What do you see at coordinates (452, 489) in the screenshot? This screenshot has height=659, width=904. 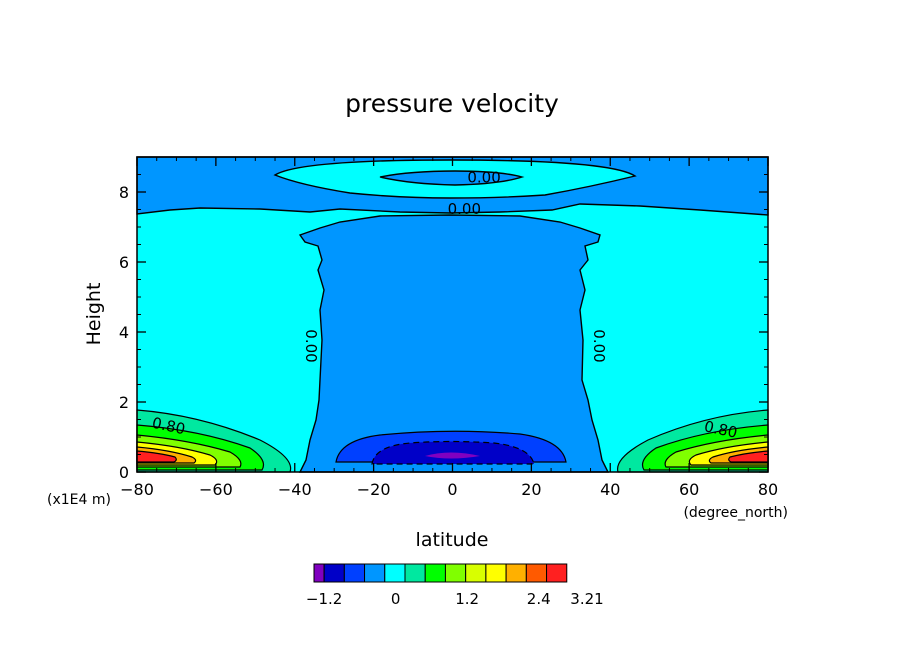 I see `x-tick-label: 0` at bounding box center [452, 489].